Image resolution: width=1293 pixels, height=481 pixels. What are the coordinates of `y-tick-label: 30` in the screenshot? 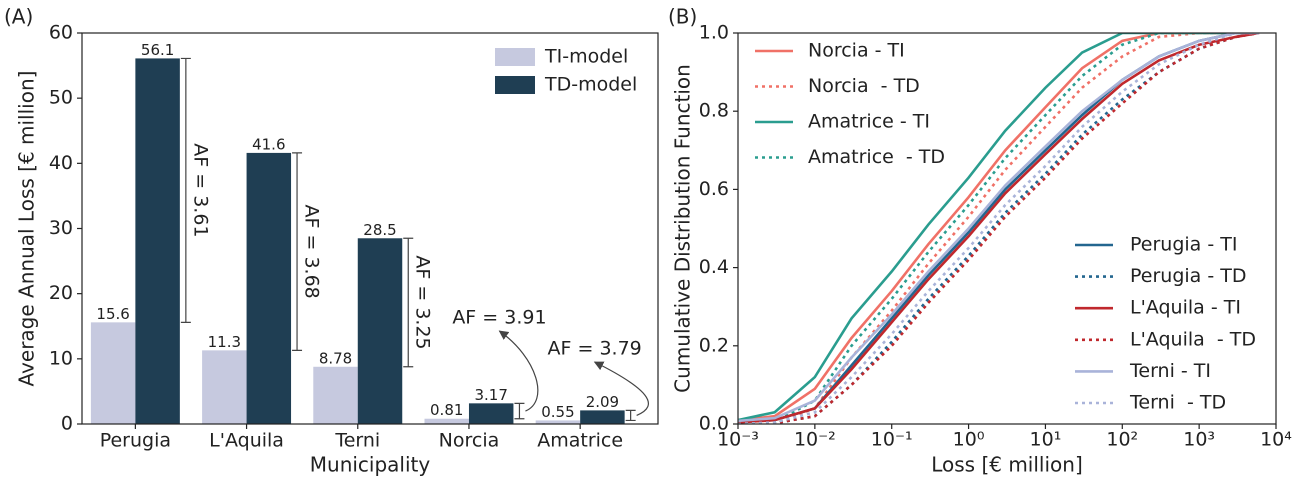 It's located at (61, 228).